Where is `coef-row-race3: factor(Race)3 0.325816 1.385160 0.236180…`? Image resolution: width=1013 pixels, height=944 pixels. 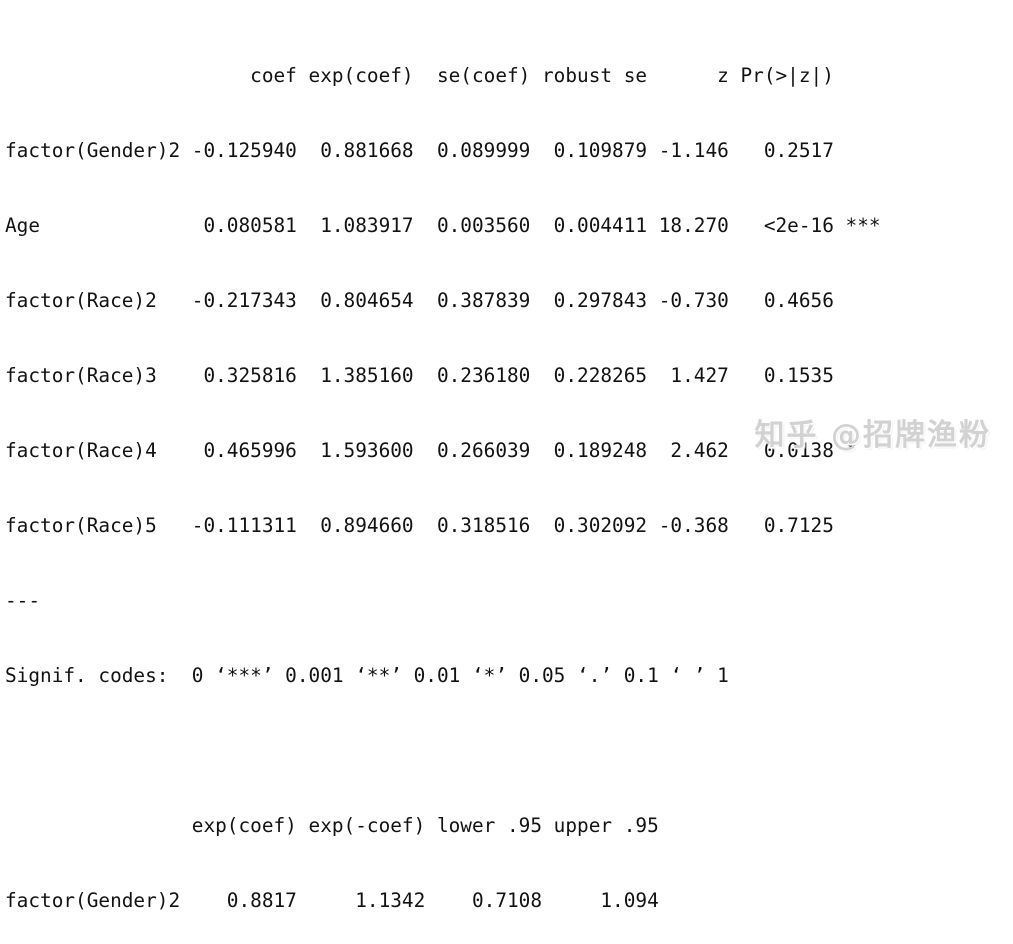
coef-row-race3: factor(Race)3 0.325816 1.385160 0.236180… is located at coordinates (419, 375).